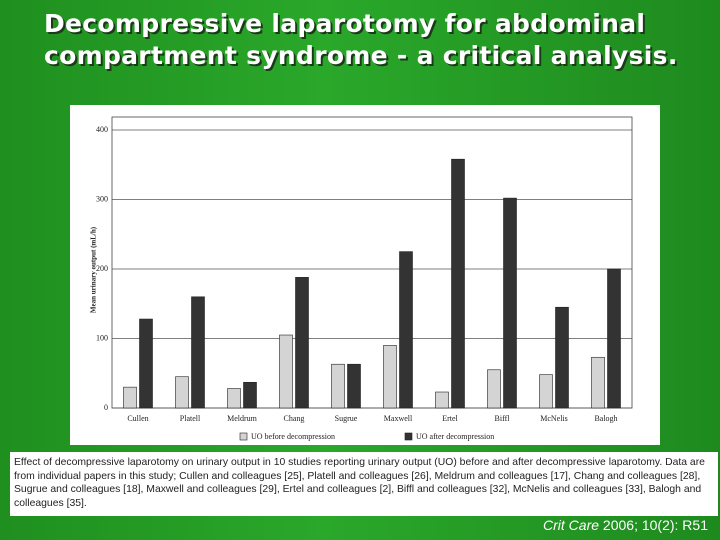 Image resolution: width=720 pixels, height=540 pixels. Describe the element at coordinates (554, 418) in the screenshot. I see `x-tick-label: McNelis` at that location.